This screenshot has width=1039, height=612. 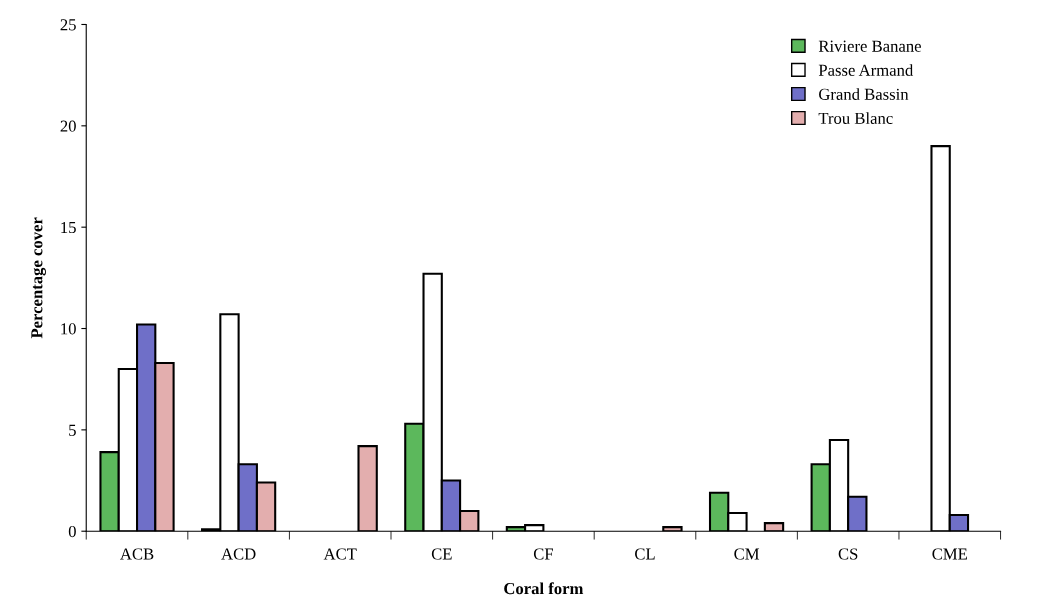 What do you see at coordinates (544, 588) in the screenshot?
I see `x-axis-title: Coral form` at bounding box center [544, 588].